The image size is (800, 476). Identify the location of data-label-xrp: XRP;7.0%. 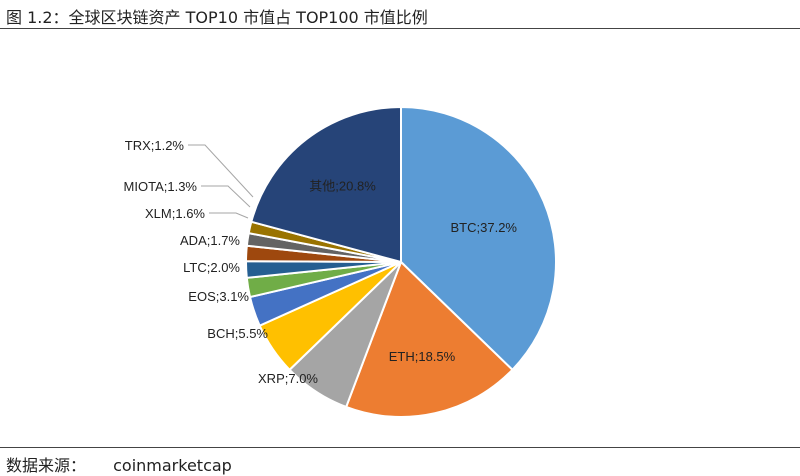
(288, 378).